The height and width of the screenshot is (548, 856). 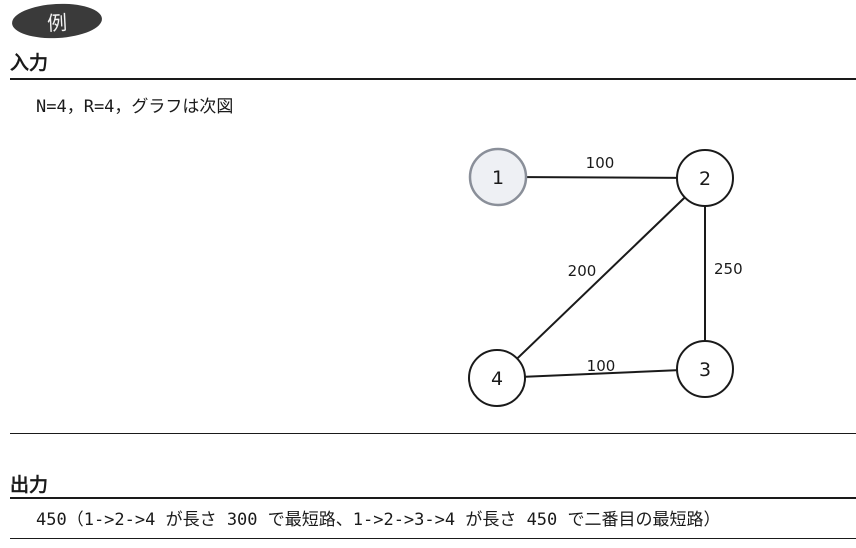 I want to click on edge-weight-2-4: 200, so click(x=582, y=271).